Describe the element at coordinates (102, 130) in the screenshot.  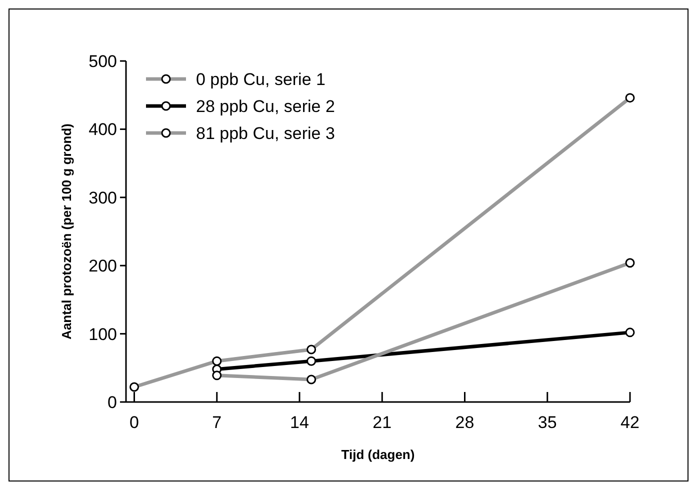
I see `y-tick-label: 400` at that location.